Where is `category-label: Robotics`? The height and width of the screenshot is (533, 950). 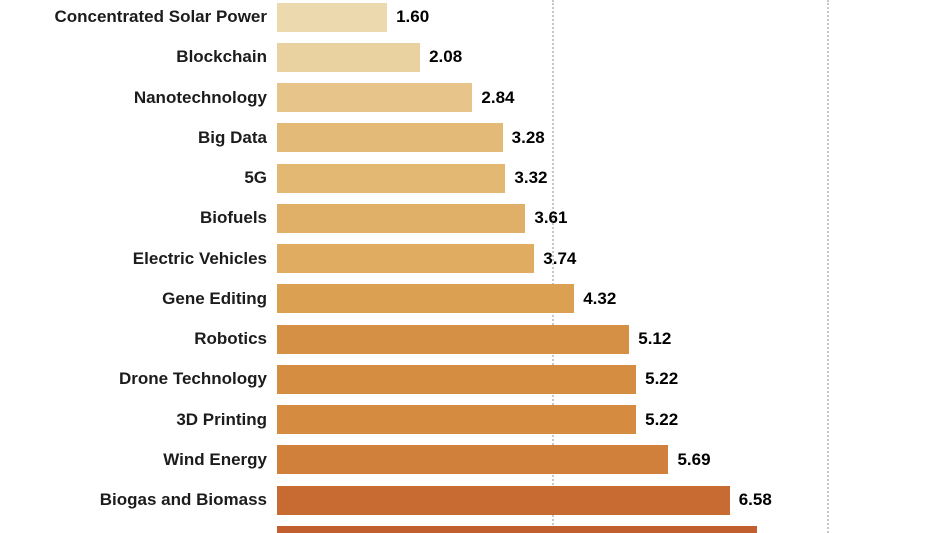
category-label: Robotics is located at coordinates (230, 339).